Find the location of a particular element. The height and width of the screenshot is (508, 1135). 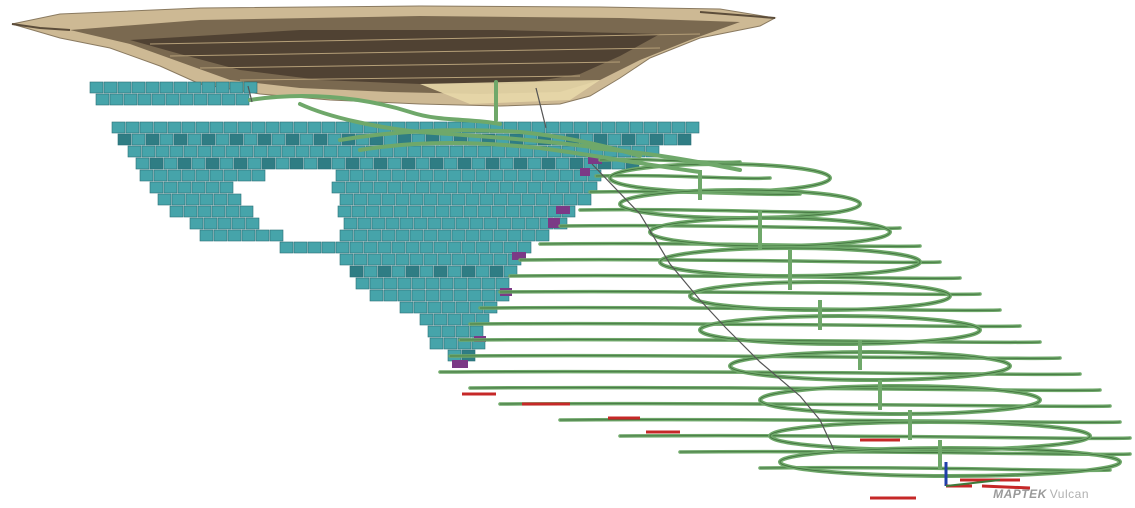

level-drive-edge is located at coordinates (805, 405).